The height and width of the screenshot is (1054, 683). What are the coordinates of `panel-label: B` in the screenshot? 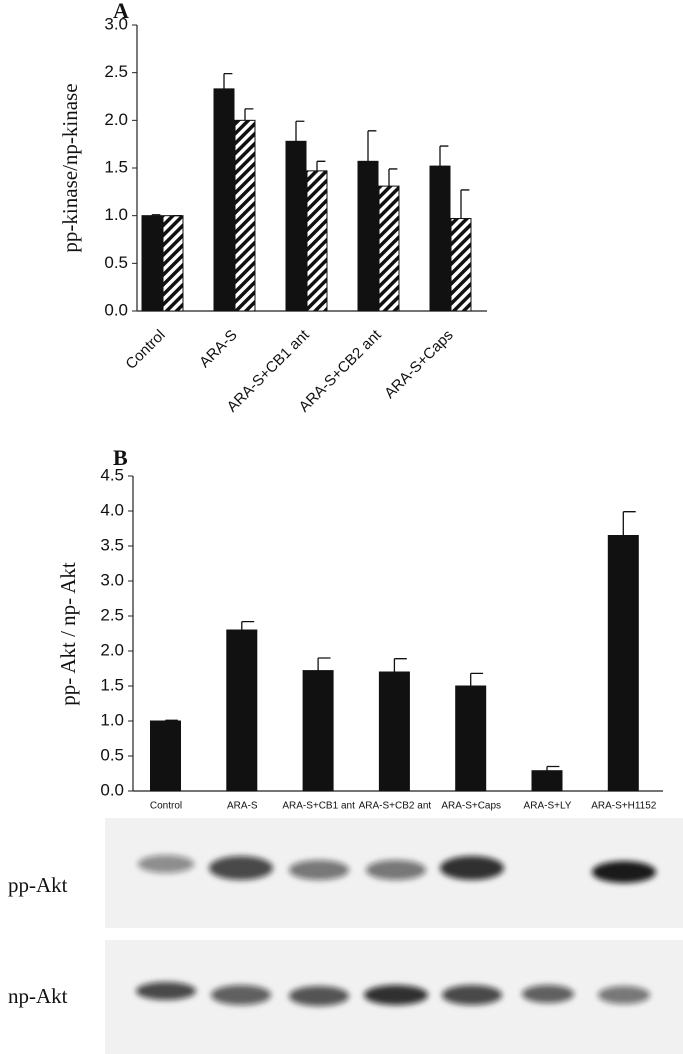 It's located at (120, 457).